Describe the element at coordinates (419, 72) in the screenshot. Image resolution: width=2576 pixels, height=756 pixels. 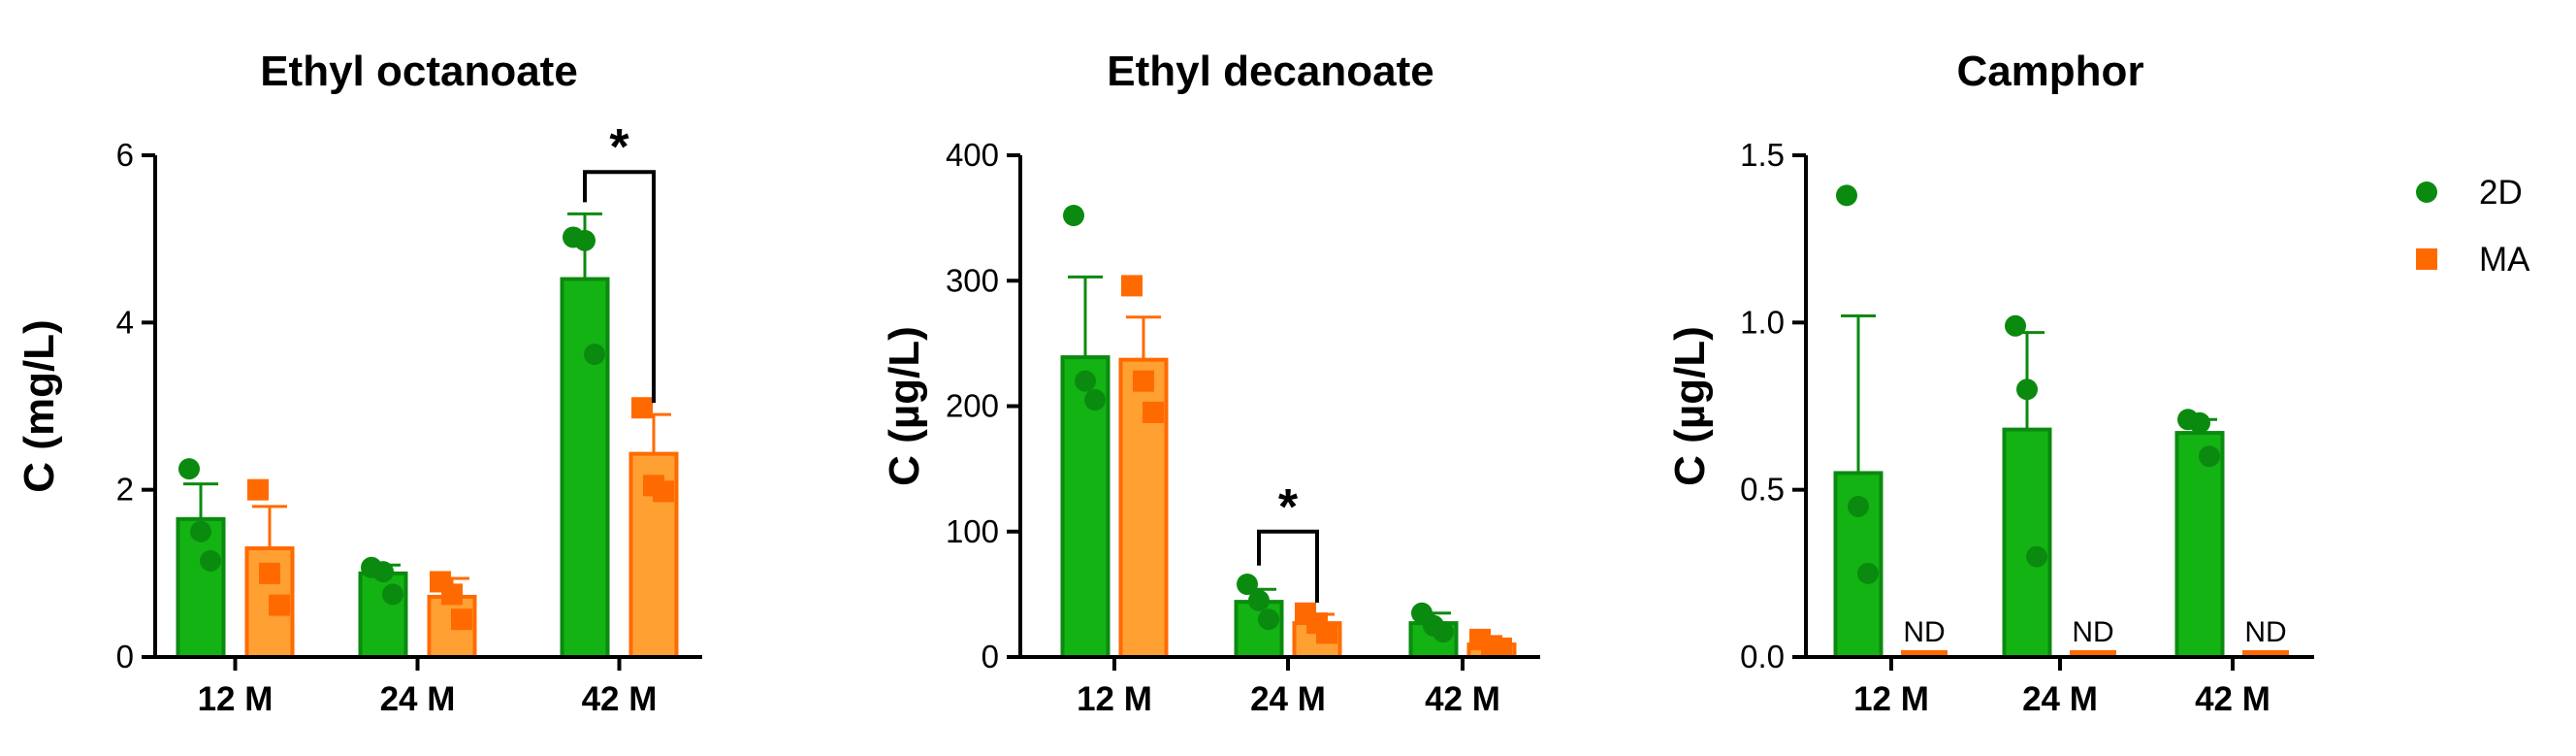
I see `chart-title: Ethyl octanoate` at that location.